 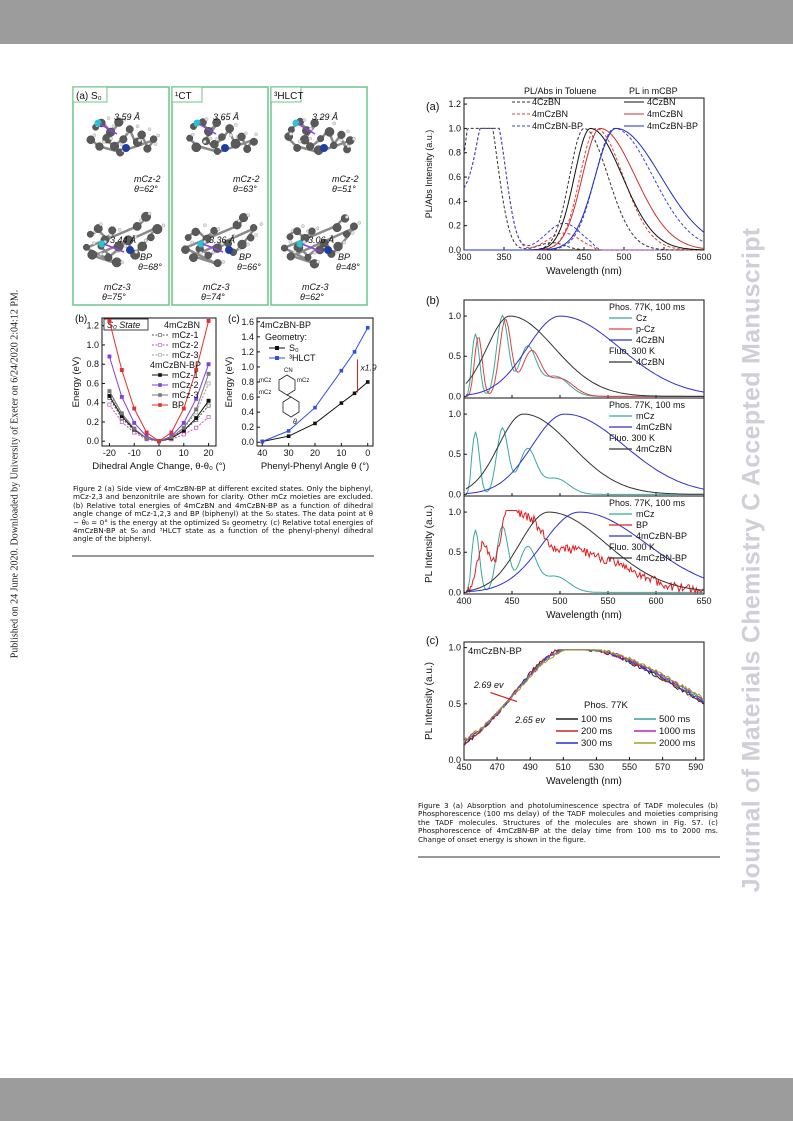 I want to click on fig3c-y-tick-label: 0.5, so click(x=454, y=704).